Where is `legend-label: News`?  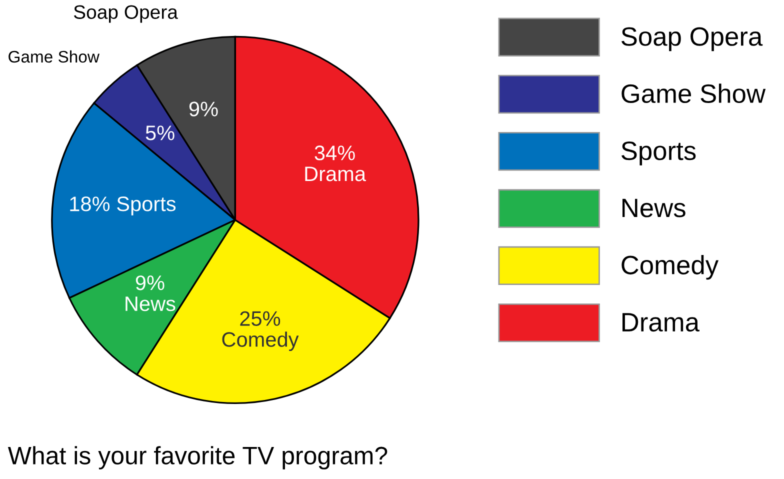
legend-label: News is located at coordinates (654, 208).